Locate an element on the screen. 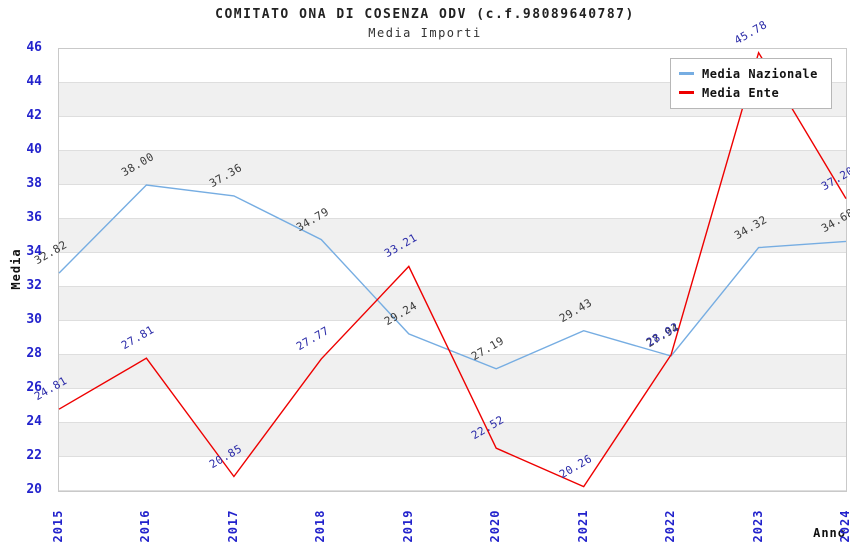 The height and width of the screenshot is (550, 850). y-tick-label: 38 is located at coordinates (34, 183).